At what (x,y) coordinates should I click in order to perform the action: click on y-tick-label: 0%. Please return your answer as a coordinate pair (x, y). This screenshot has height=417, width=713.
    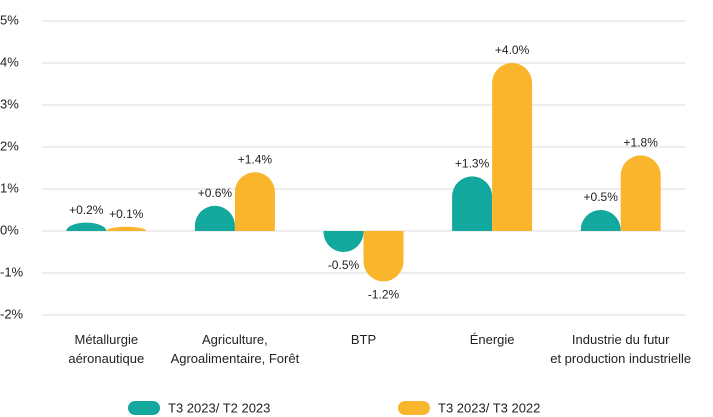
    Looking at the image, I should click on (9, 229).